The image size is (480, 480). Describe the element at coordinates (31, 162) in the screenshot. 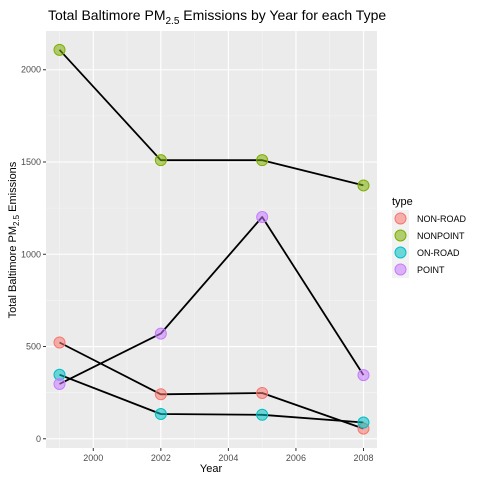

I see `y-tick-label: 1500` at that location.